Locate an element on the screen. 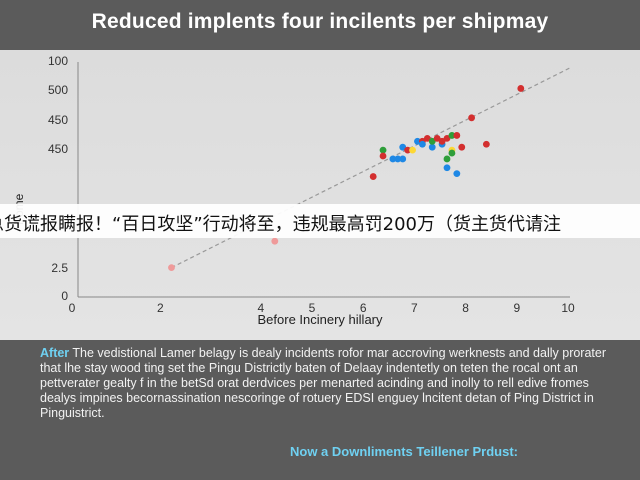  x-tick-label: 8 is located at coordinates (465, 308).